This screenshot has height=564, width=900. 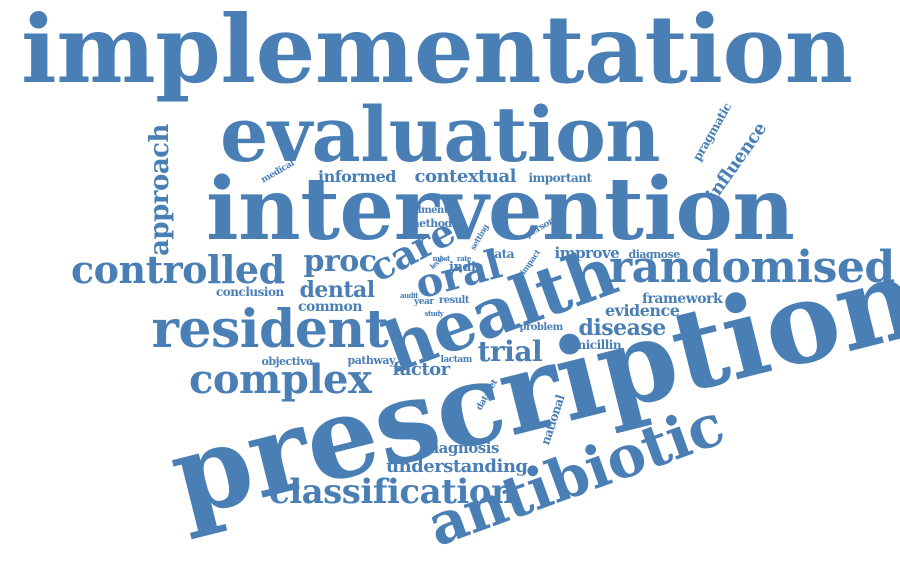 What do you see at coordinates (592, 345) in the screenshot?
I see `word-penicillin: penicillin` at bounding box center [592, 345].